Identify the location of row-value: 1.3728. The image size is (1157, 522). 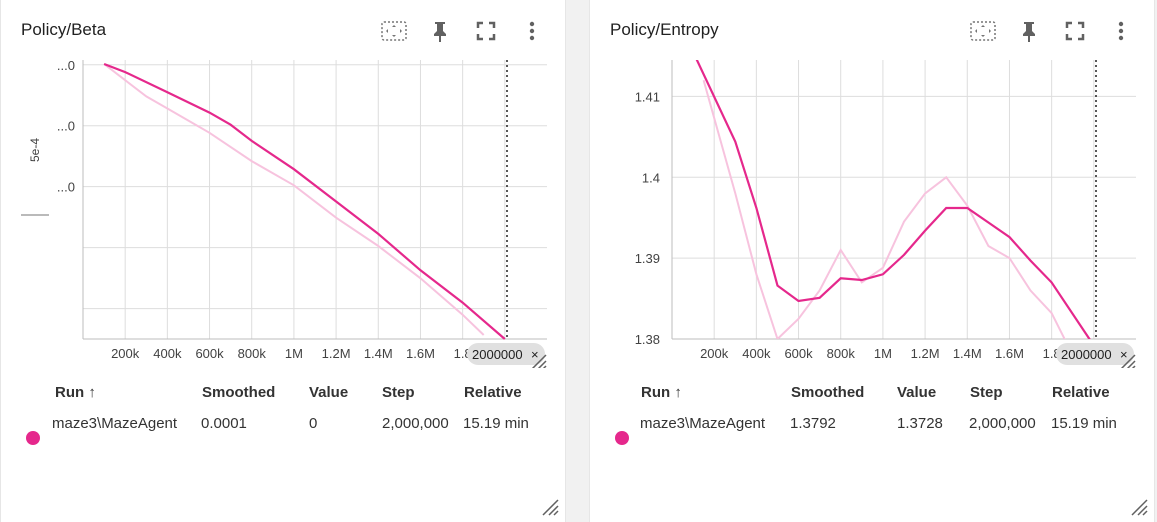
(920, 423).